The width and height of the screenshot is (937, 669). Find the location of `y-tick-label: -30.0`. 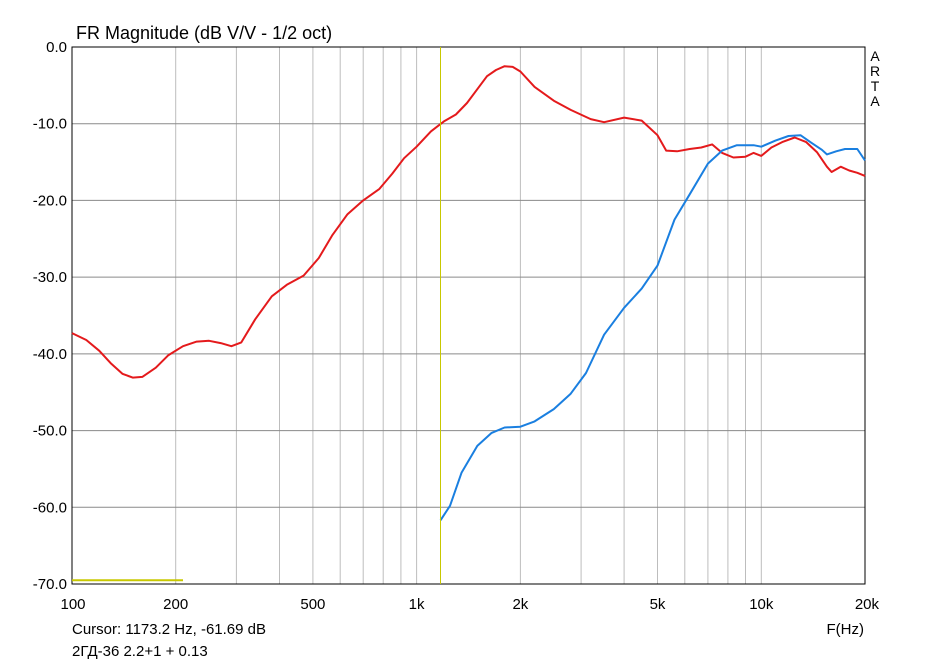

y-tick-label: -30.0 is located at coordinates (50, 277).